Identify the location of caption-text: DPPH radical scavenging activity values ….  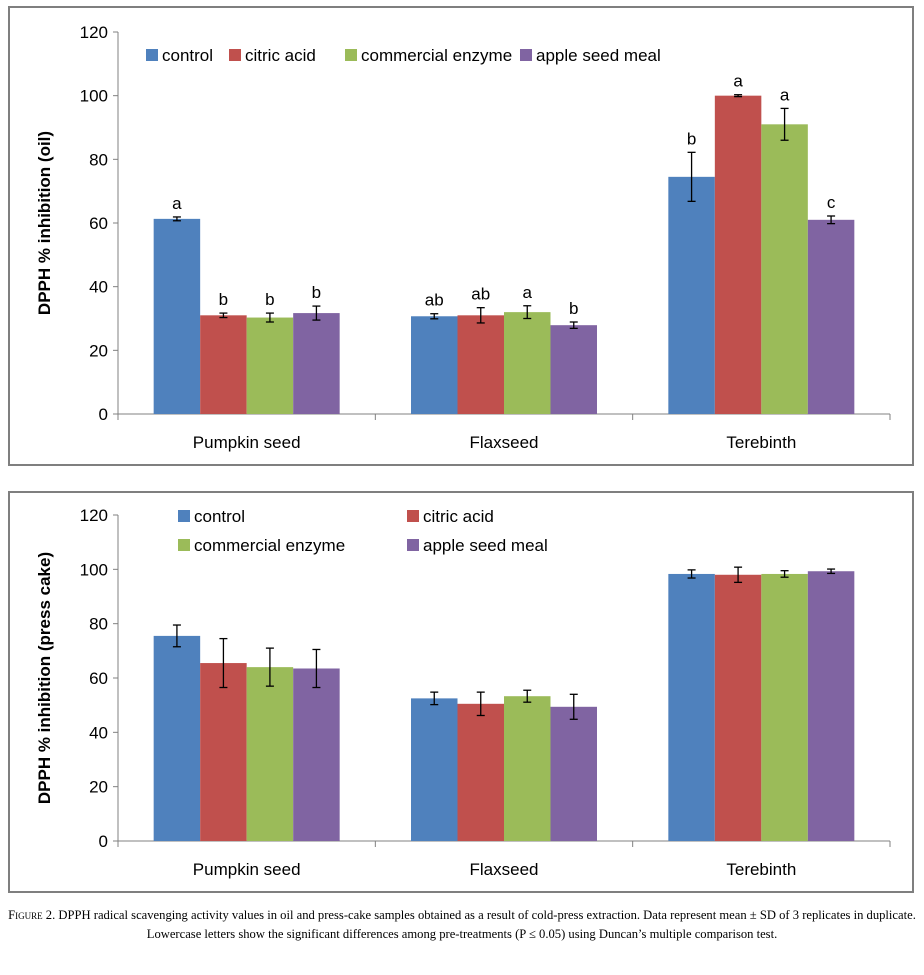
(487, 924).